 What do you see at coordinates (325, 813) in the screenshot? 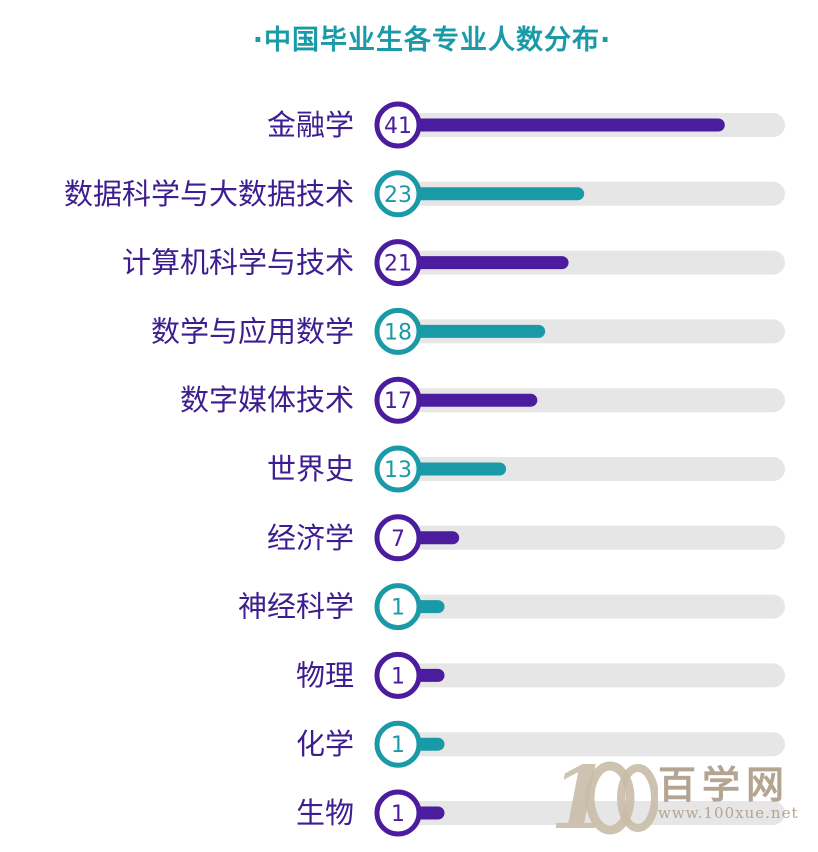
I see `category-label: 生物` at bounding box center [325, 813].